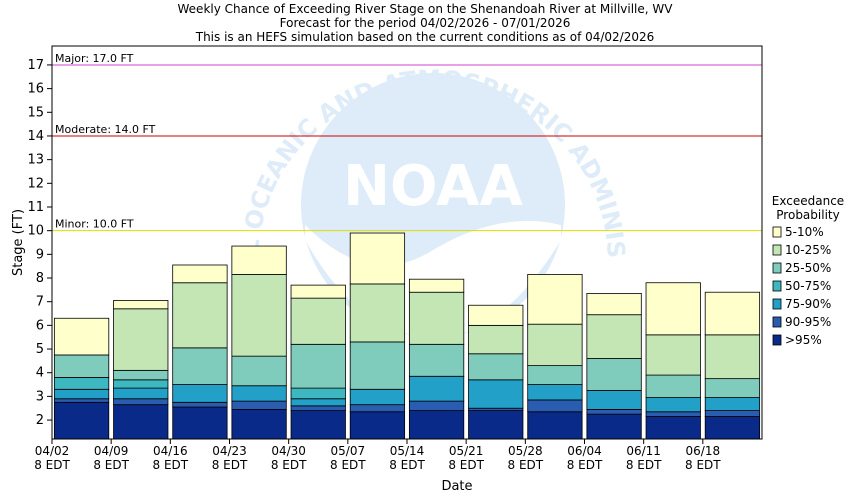  Describe the element at coordinates (803, 340) in the screenshot. I see `legend-label: >95%` at that location.